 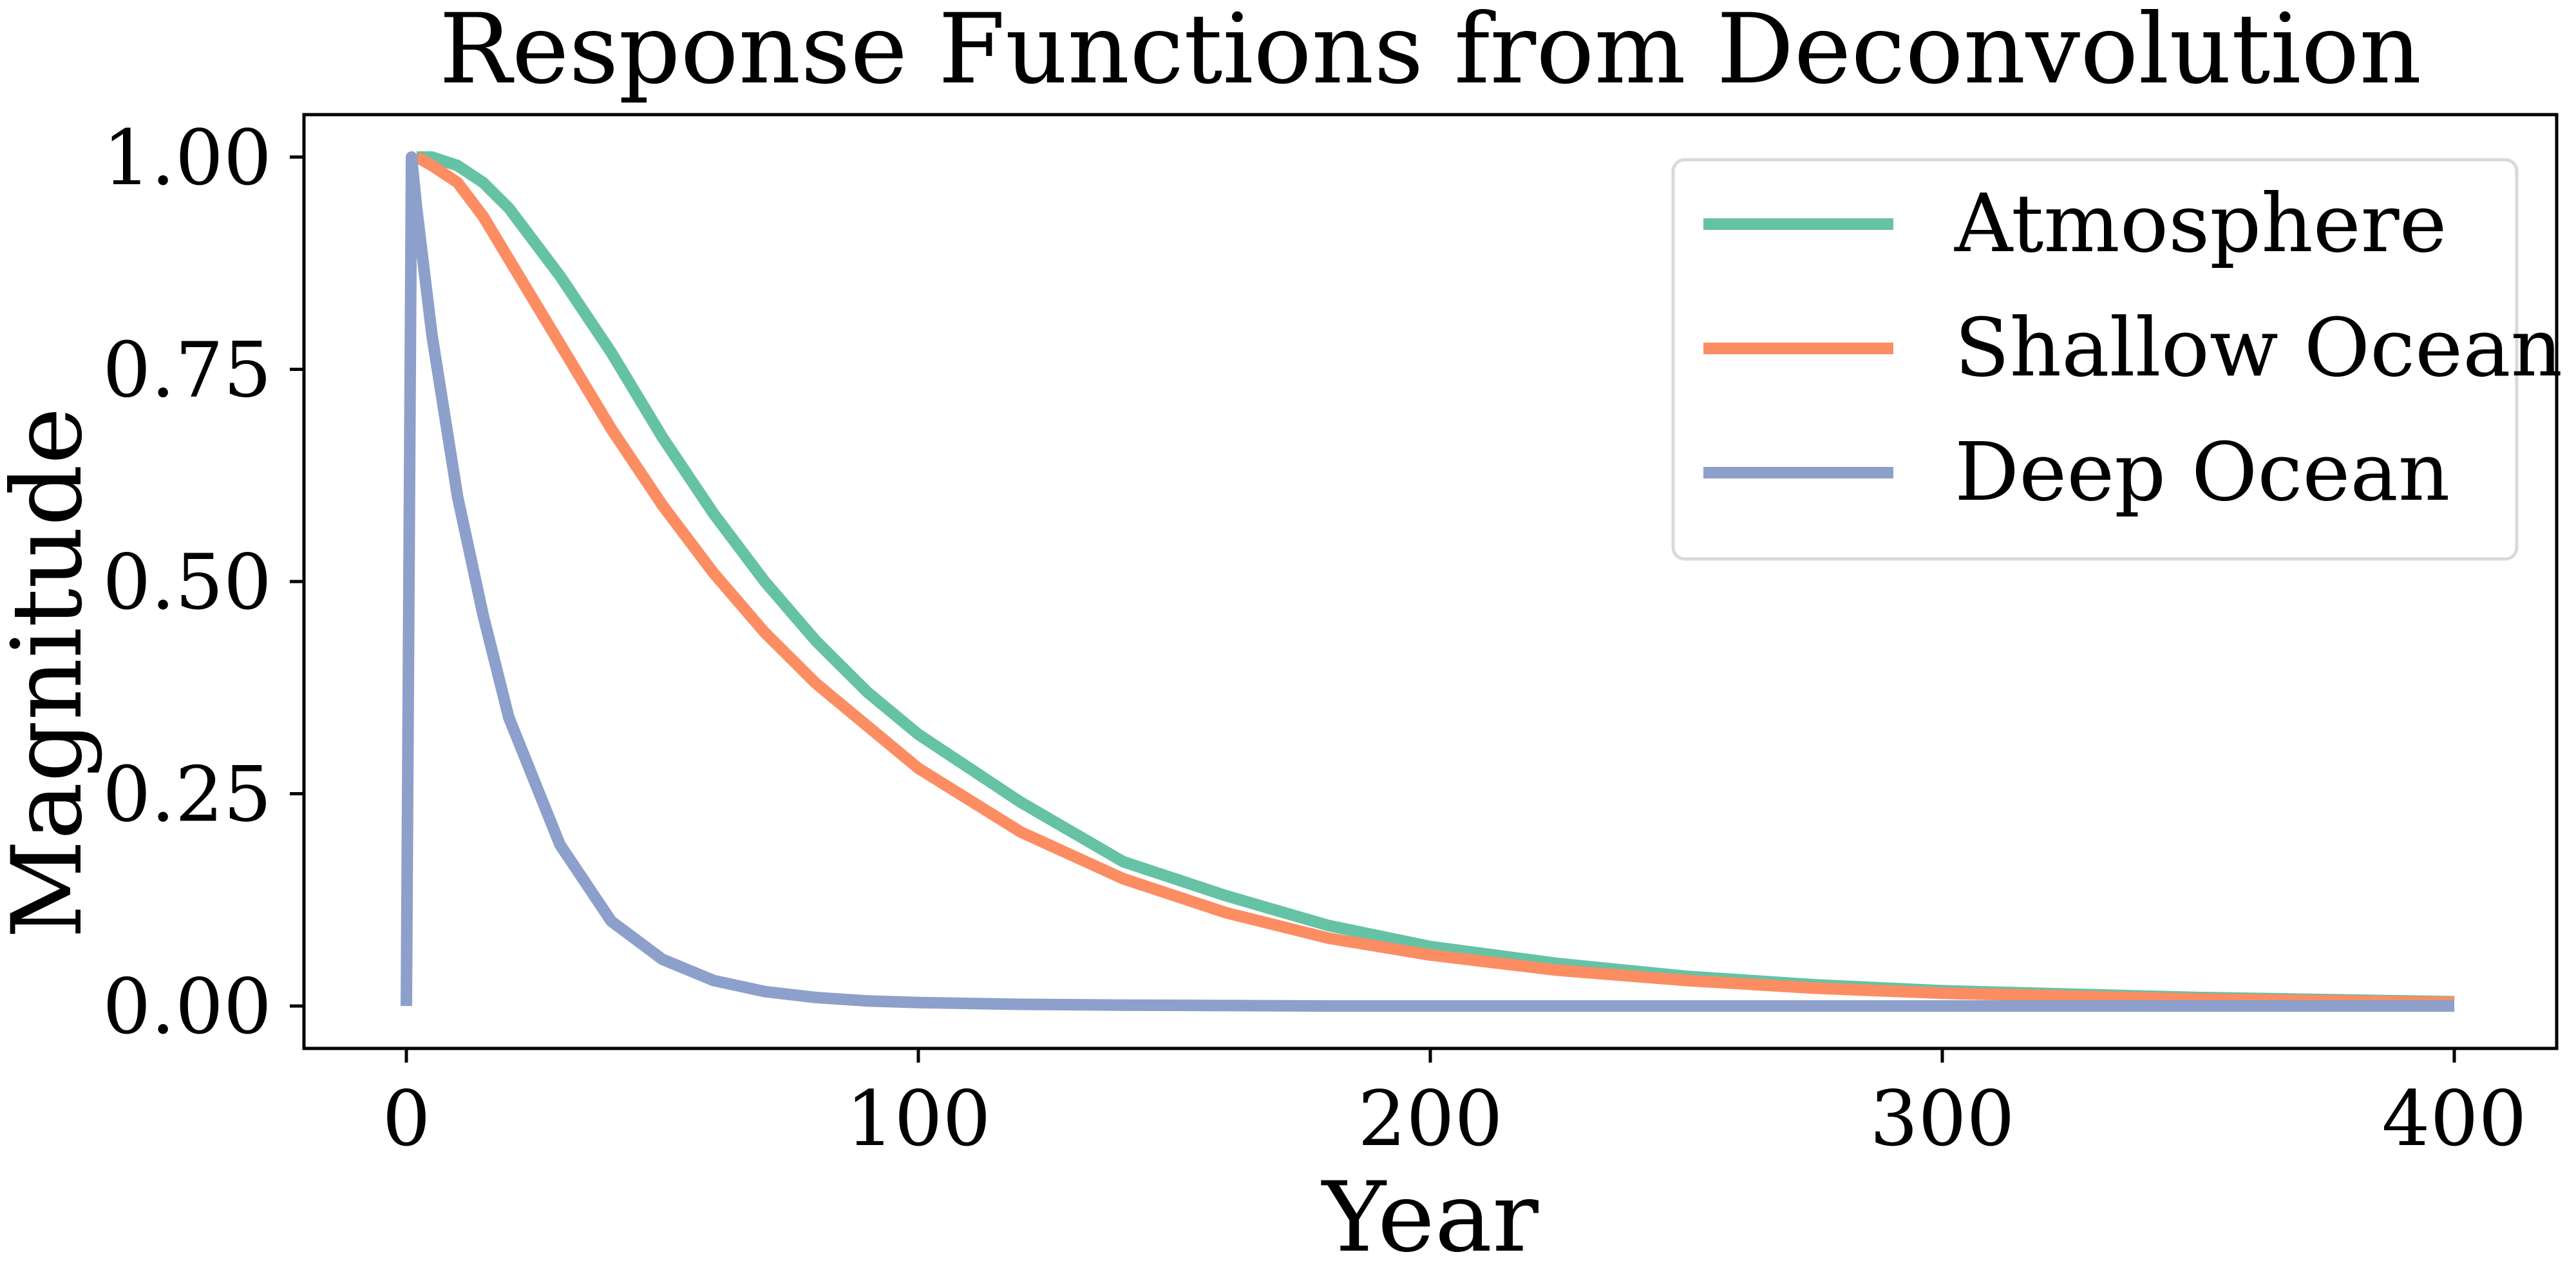 I want to click on y-axis-label: Magnitude, so click(x=52, y=673).